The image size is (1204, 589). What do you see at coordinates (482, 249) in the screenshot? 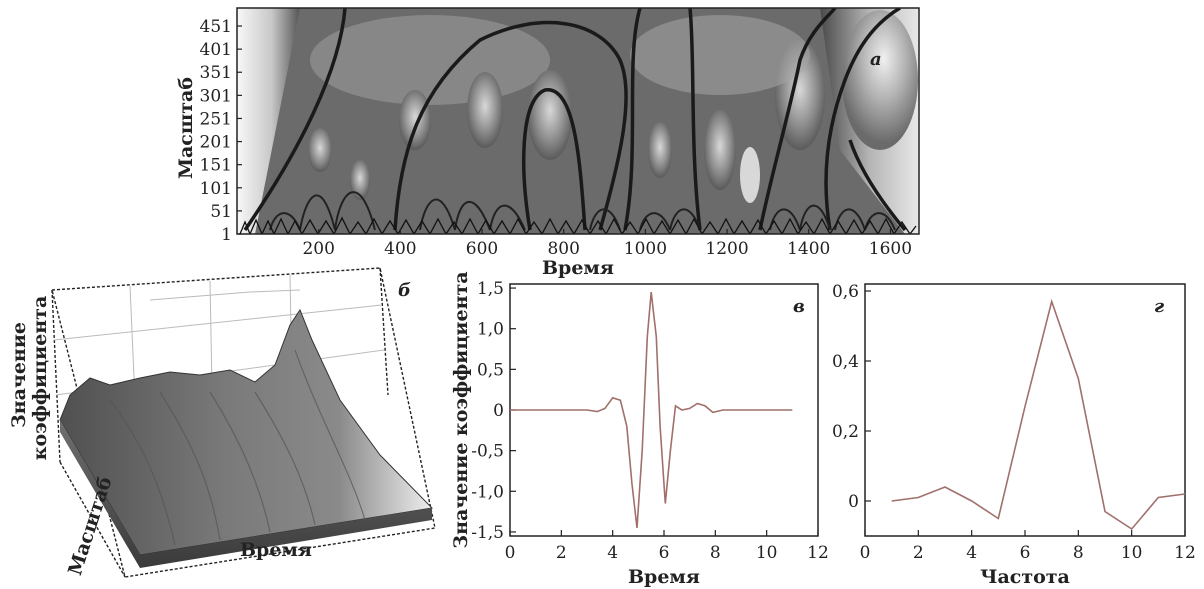
I see `scalogram-x-tick-label: 600` at bounding box center [482, 249].